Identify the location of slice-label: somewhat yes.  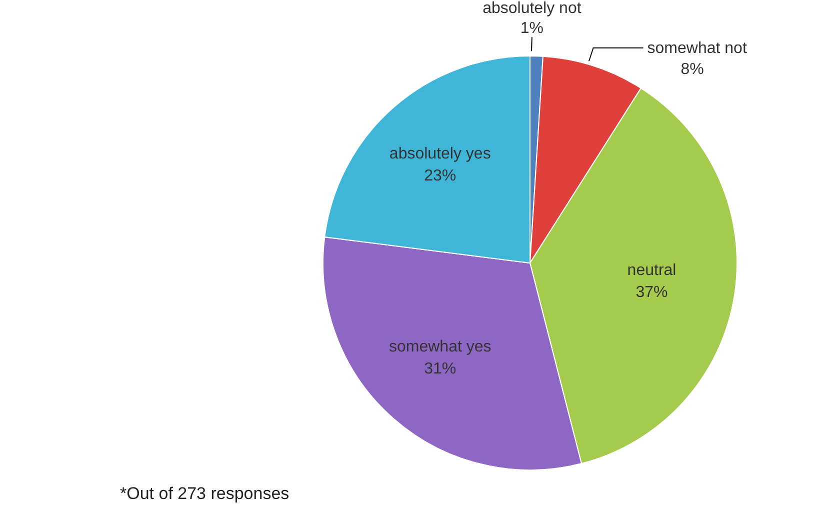
(440, 347).